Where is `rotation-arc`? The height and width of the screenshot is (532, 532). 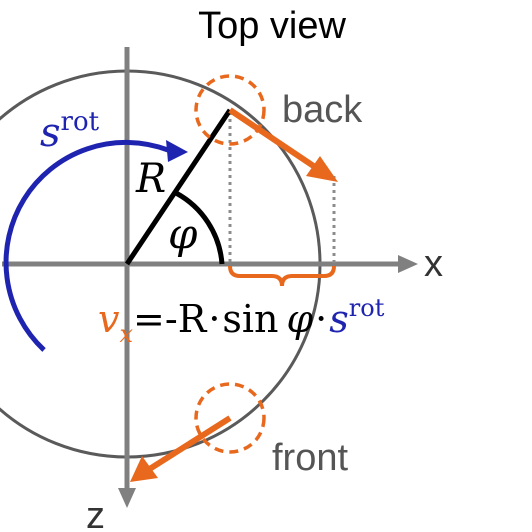
rotation-arc is located at coordinates (86, 245).